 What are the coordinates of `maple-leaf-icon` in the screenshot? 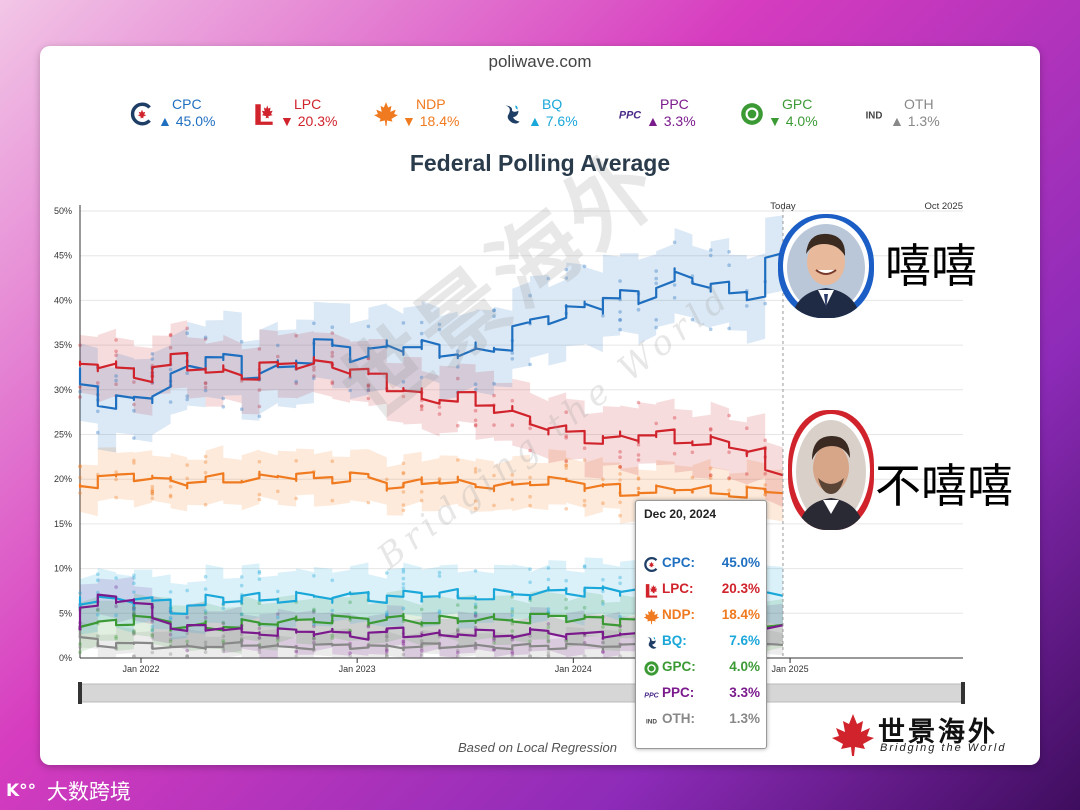 It's located at (853, 735).